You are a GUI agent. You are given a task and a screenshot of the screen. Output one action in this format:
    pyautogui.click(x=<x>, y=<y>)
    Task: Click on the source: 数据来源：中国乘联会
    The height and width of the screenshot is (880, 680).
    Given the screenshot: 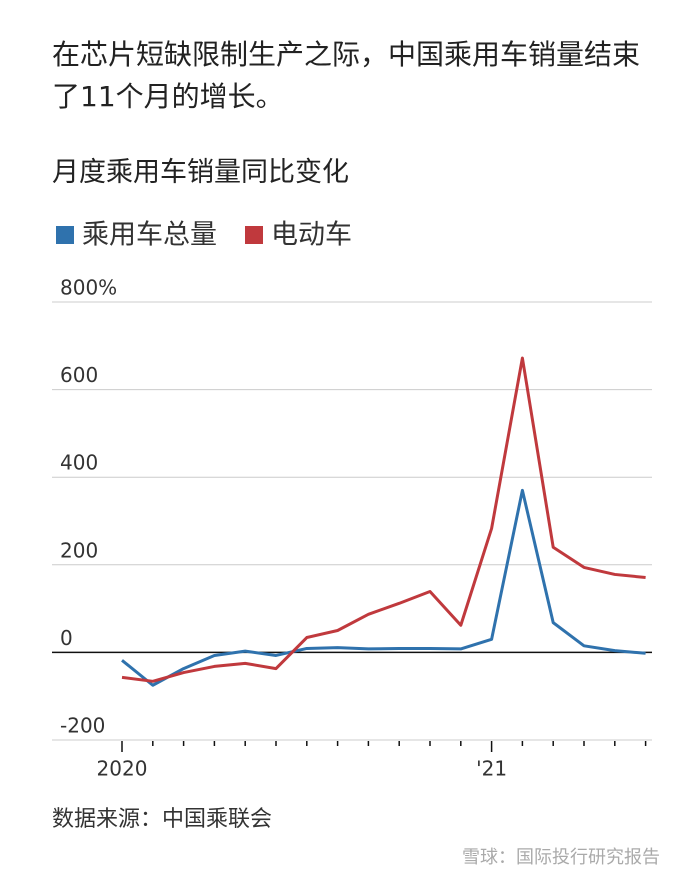 What is the action you would take?
    pyautogui.click(x=162, y=819)
    